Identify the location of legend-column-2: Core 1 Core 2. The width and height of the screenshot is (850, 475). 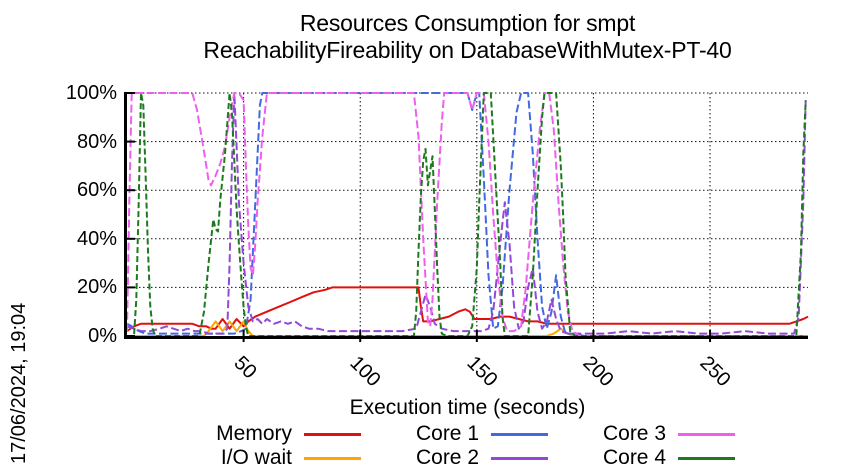
(476, 446).